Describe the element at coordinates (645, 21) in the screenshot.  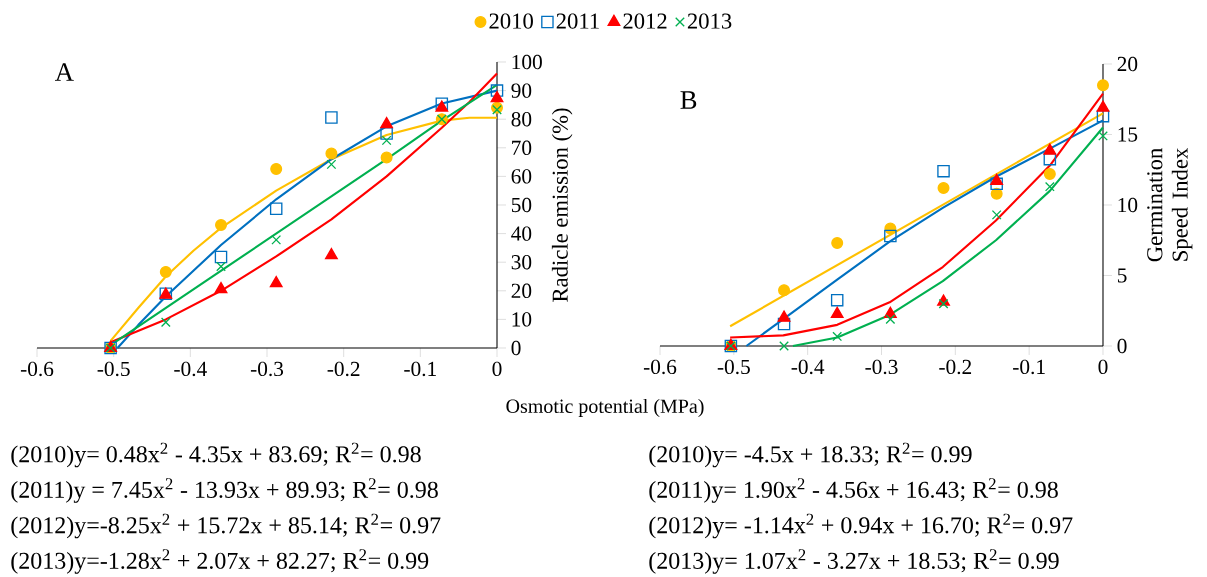
I see `legend-label: 2012` at that location.